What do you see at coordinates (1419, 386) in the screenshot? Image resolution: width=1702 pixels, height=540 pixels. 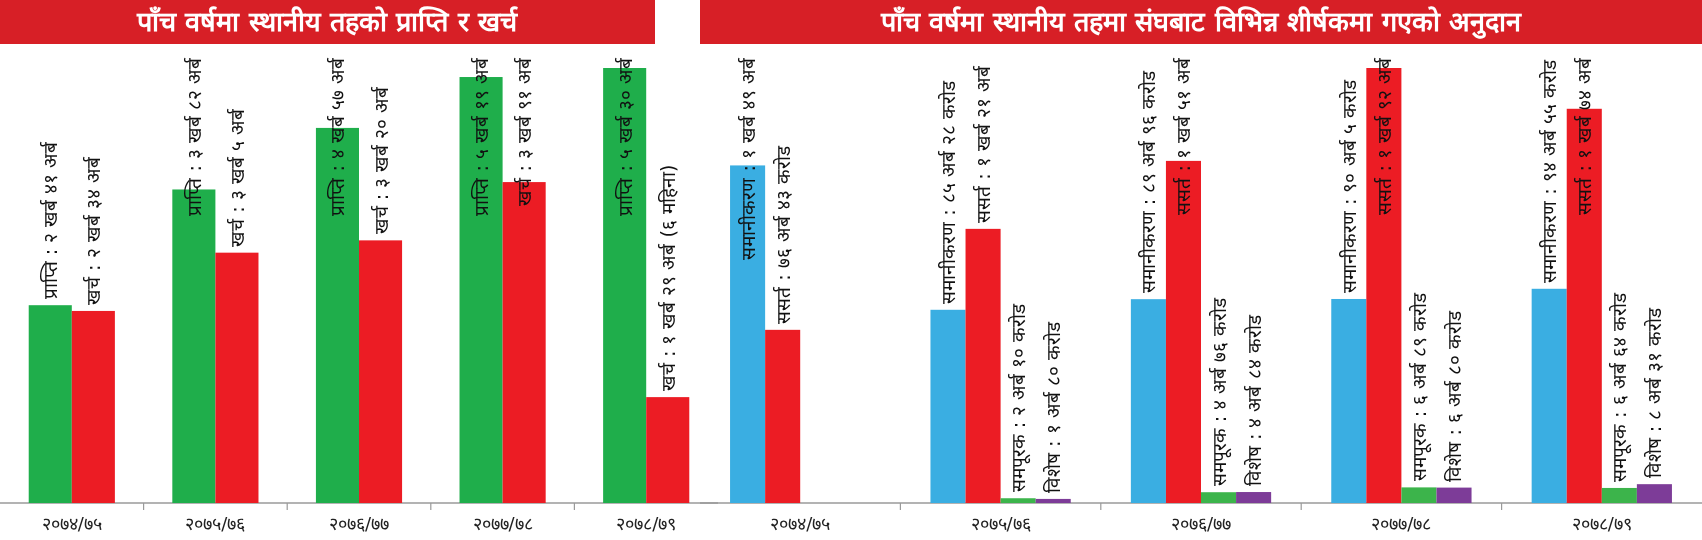 I see `data-label: समपूरक : ६ अर्ब ८९ करोड` at bounding box center [1419, 386].